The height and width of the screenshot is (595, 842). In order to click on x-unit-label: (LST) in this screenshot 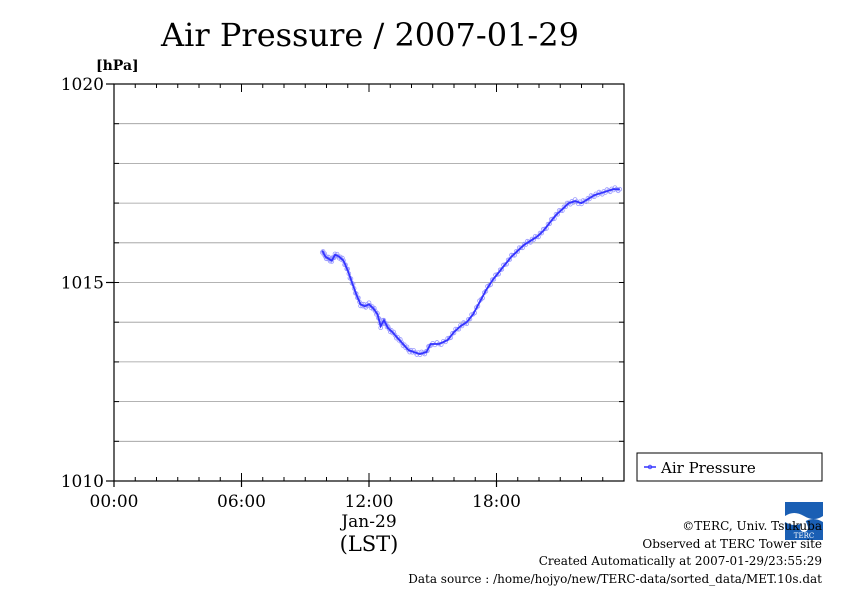, I will do `click(369, 544)`.